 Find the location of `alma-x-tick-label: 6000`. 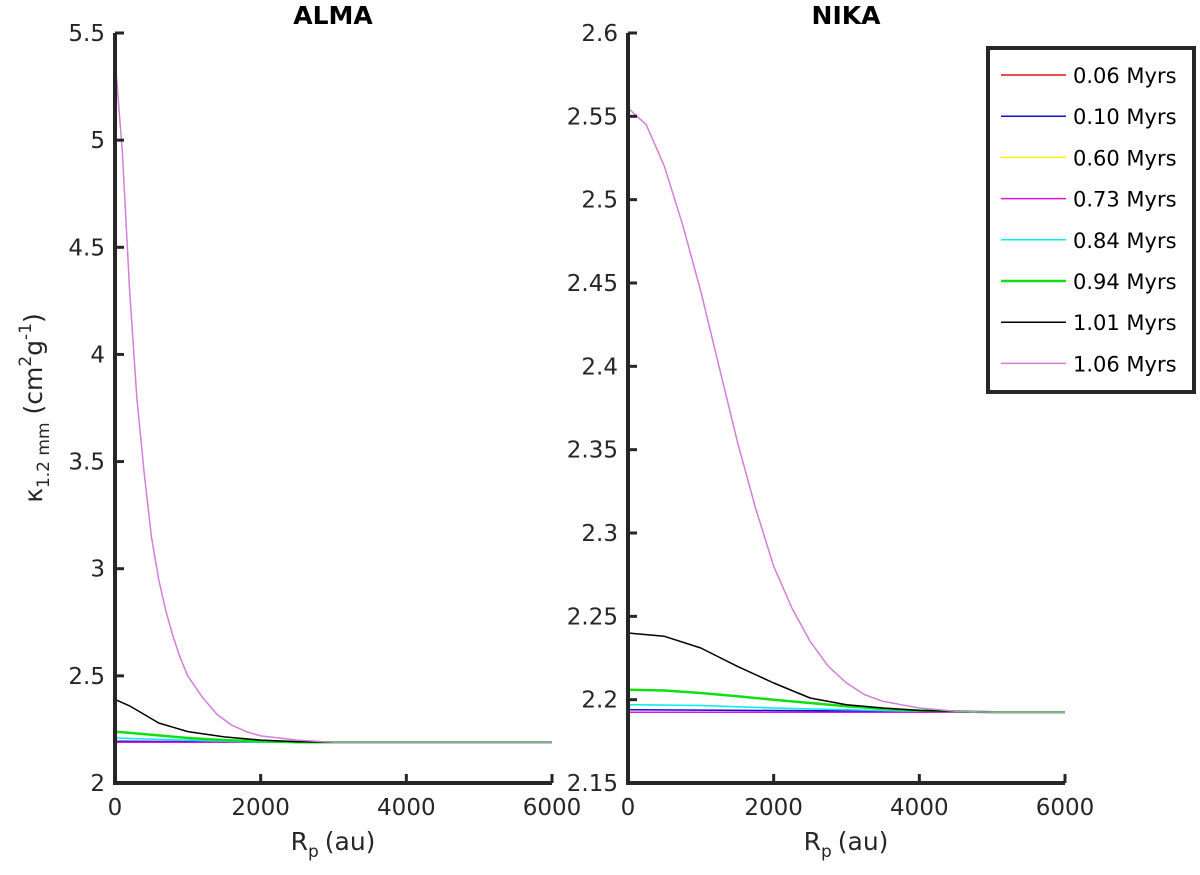

alma-x-tick-label: 6000 is located at coordinates (552, 808).